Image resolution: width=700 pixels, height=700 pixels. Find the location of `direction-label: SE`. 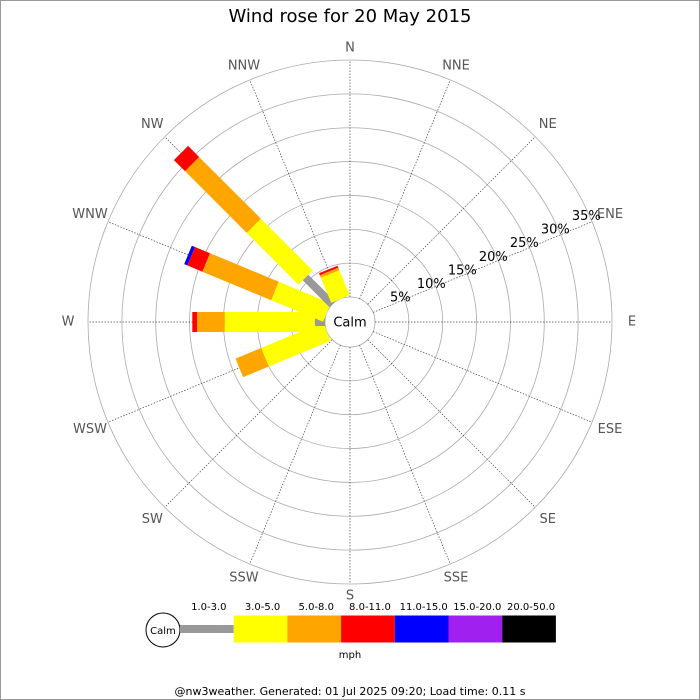

direction-label: SE is located at coordinates (548, 519).